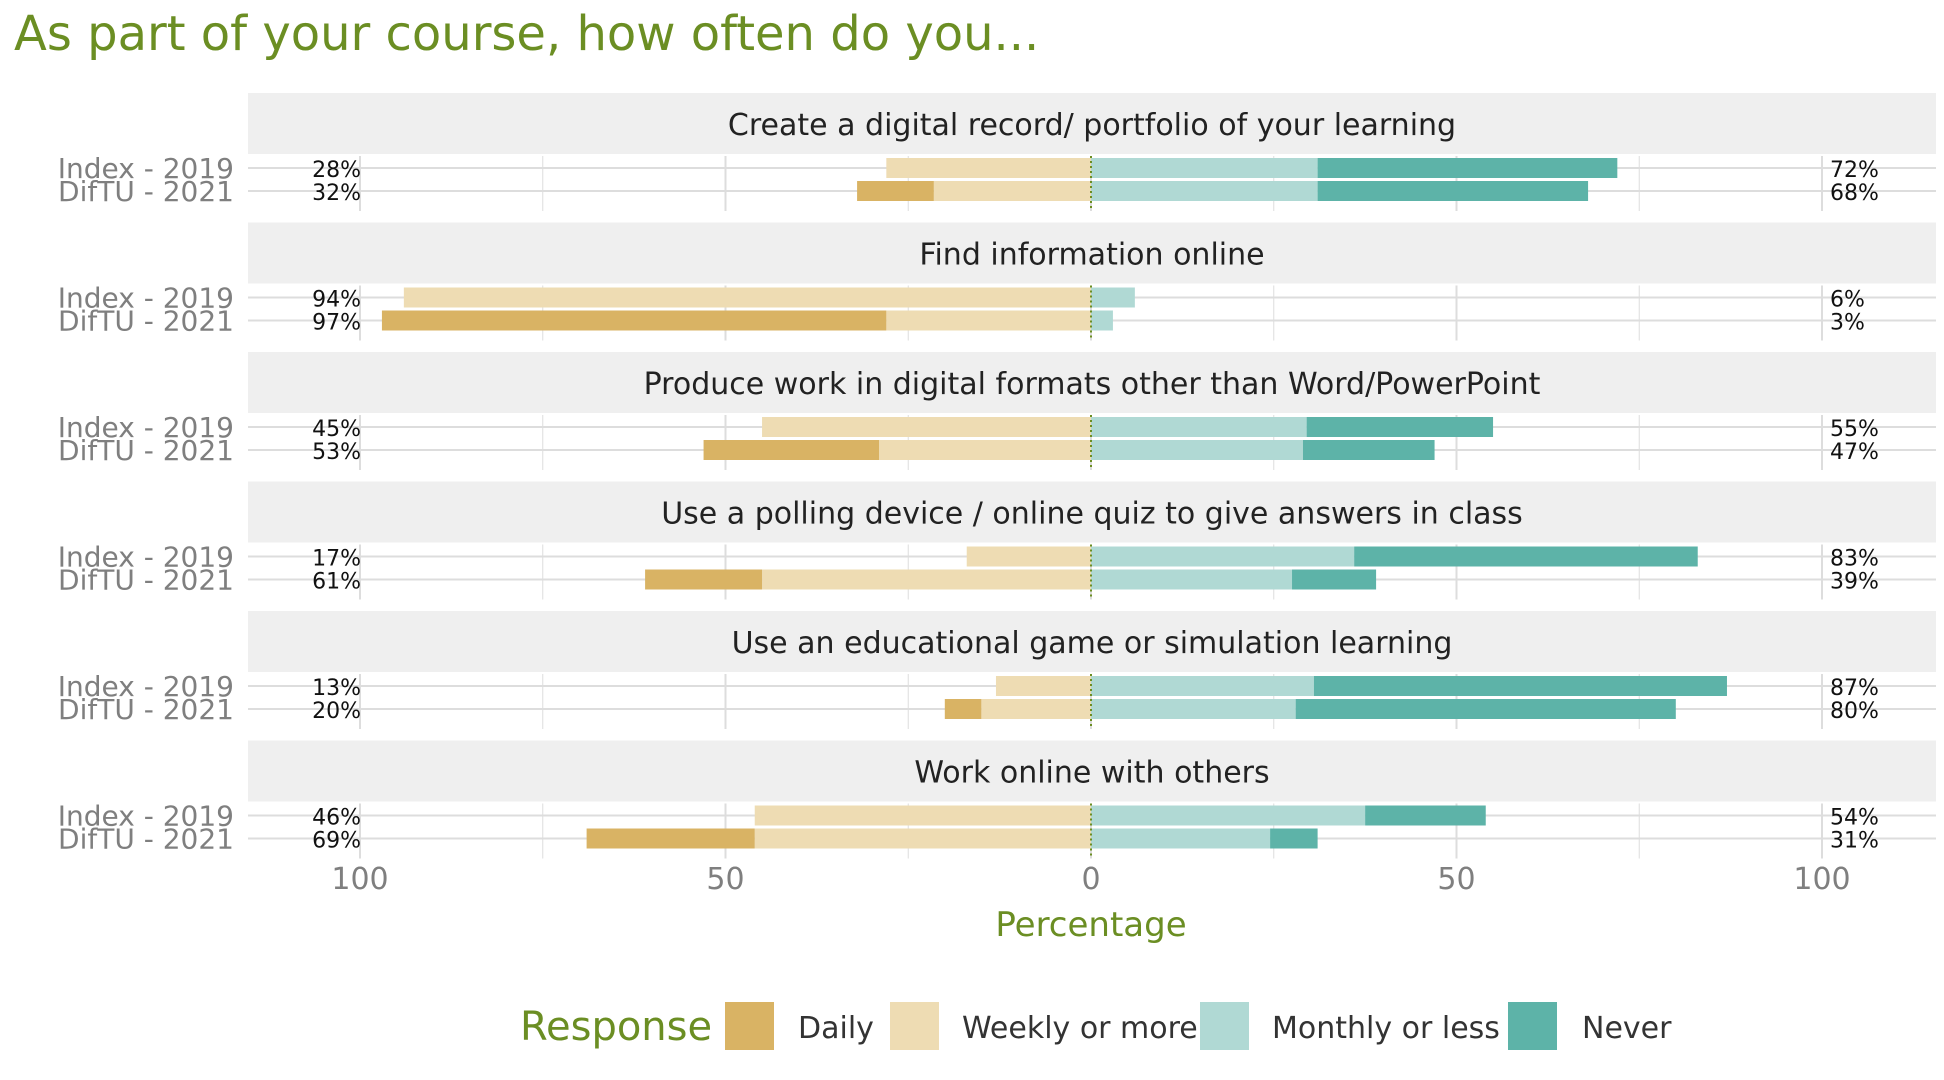 Image resolution: width=1944 pixels, height=1080 pixels. What do you see at coordinates (1090, 879) in the screenshot?
I see `x-tick-label: 0` at bounding box center [1090, 879].